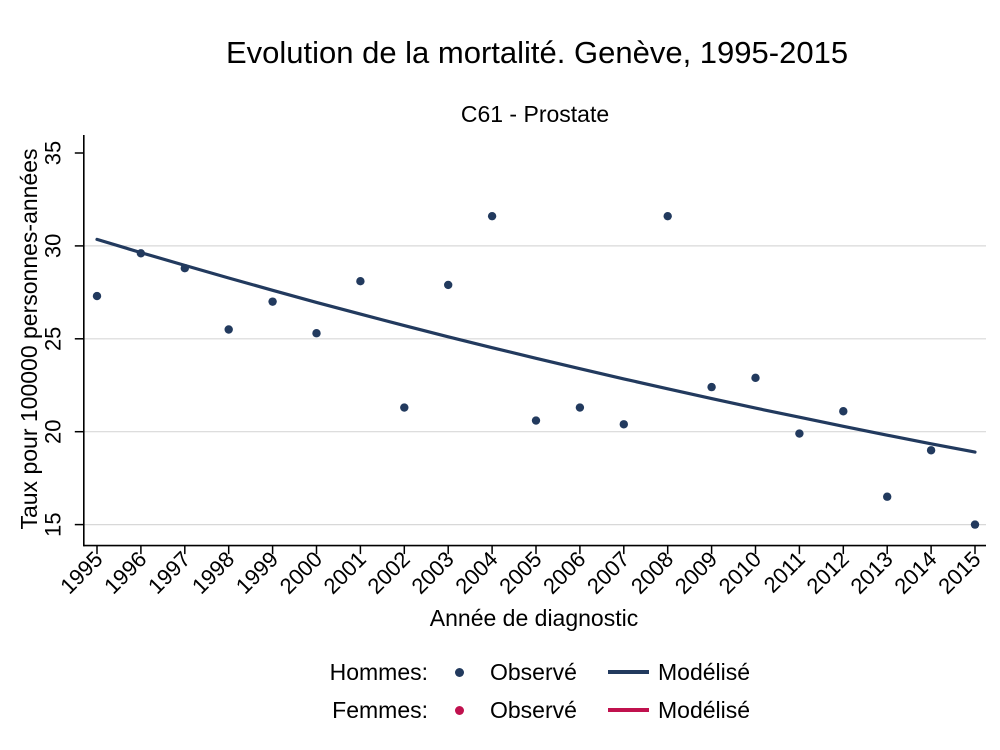  I want to click on chart-subtitle: C61 - Prostate, so click(535, 114).